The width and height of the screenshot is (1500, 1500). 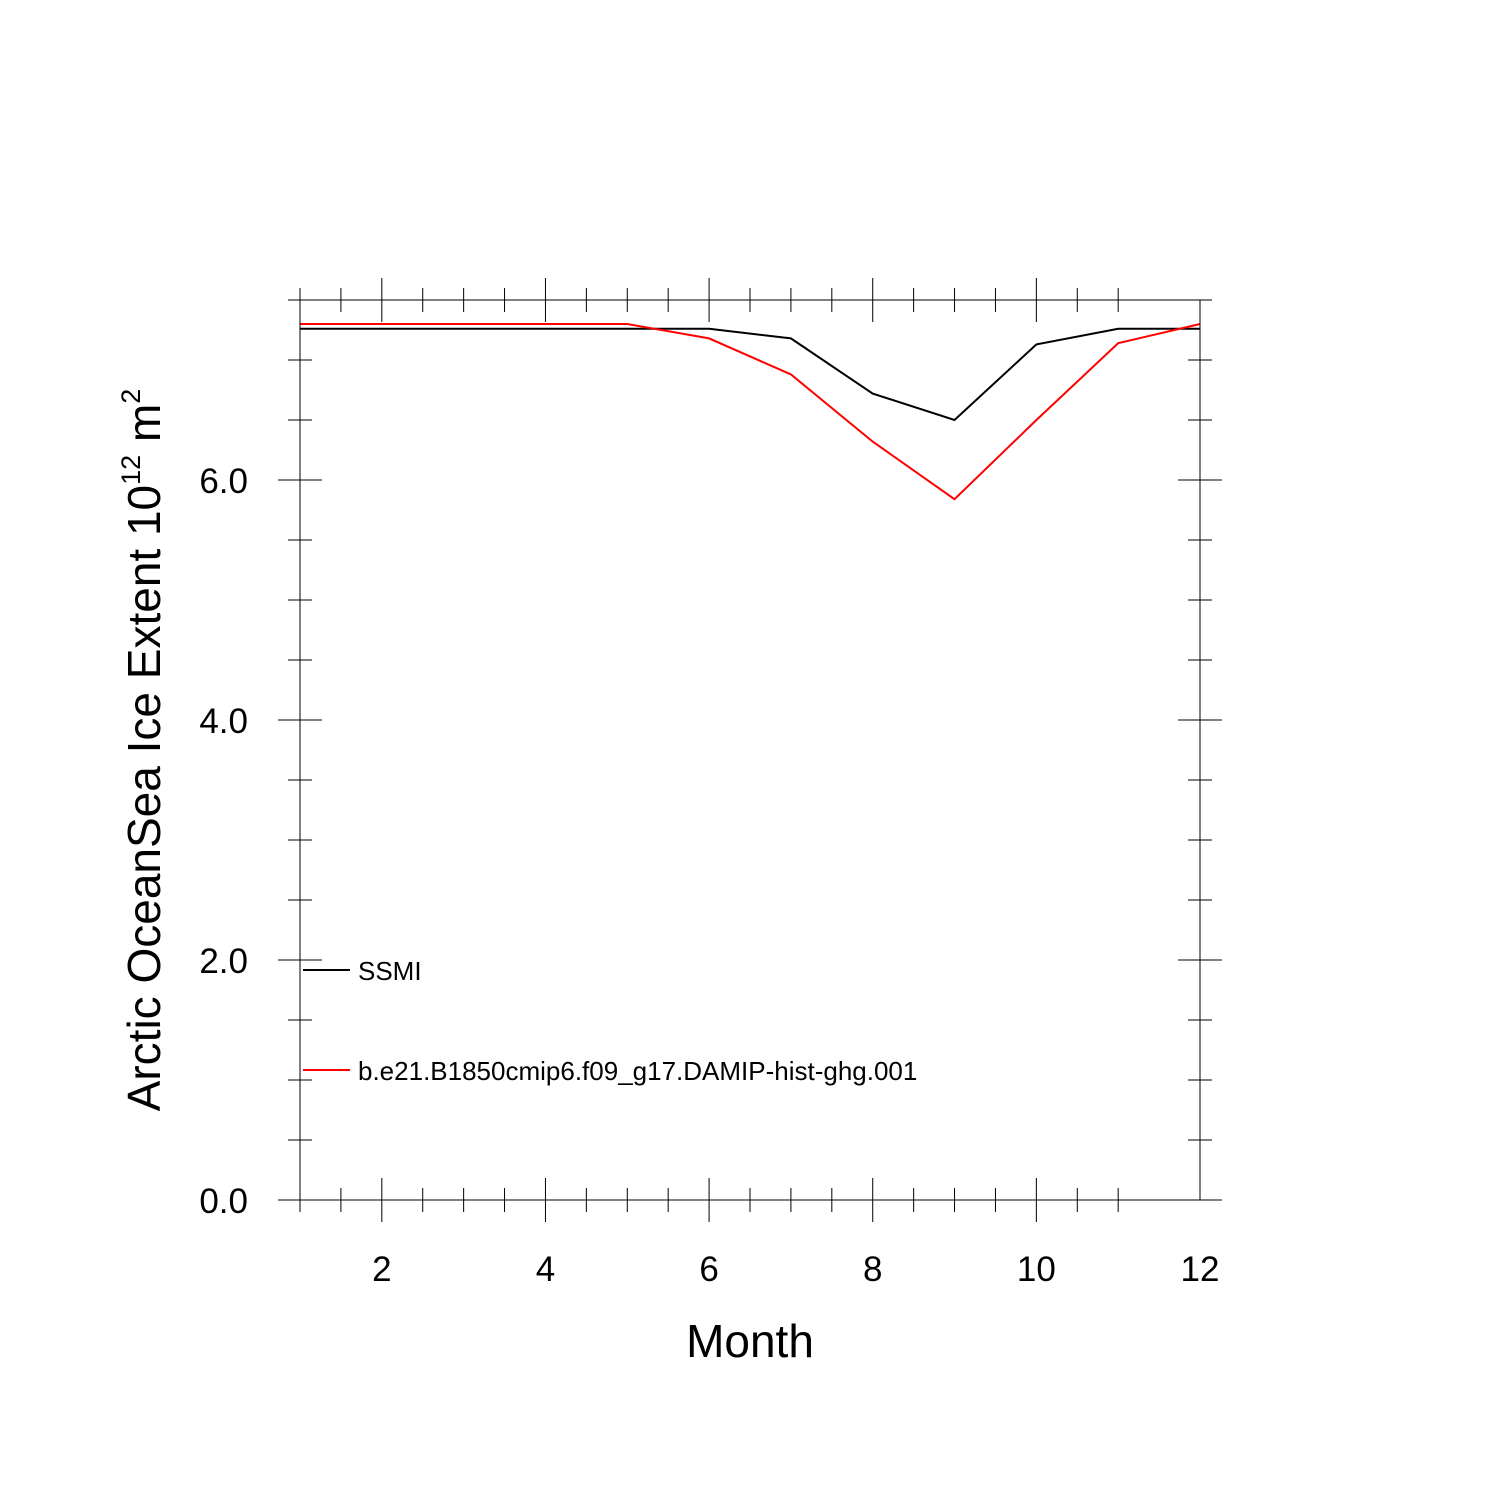 What do you see at coordinates (381, 1269) in the screenshot?
I see `x-tick-label: 2` at bounding box center [381, 1269].